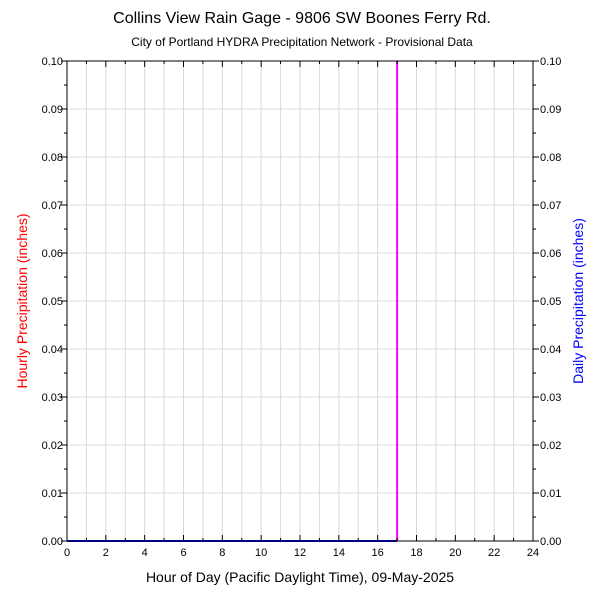 The height and width of the screenshot is (600, 600). Describe the element at coordinates (67, 553) in the screenshot. I see `x-tick-label: 0` at that location.